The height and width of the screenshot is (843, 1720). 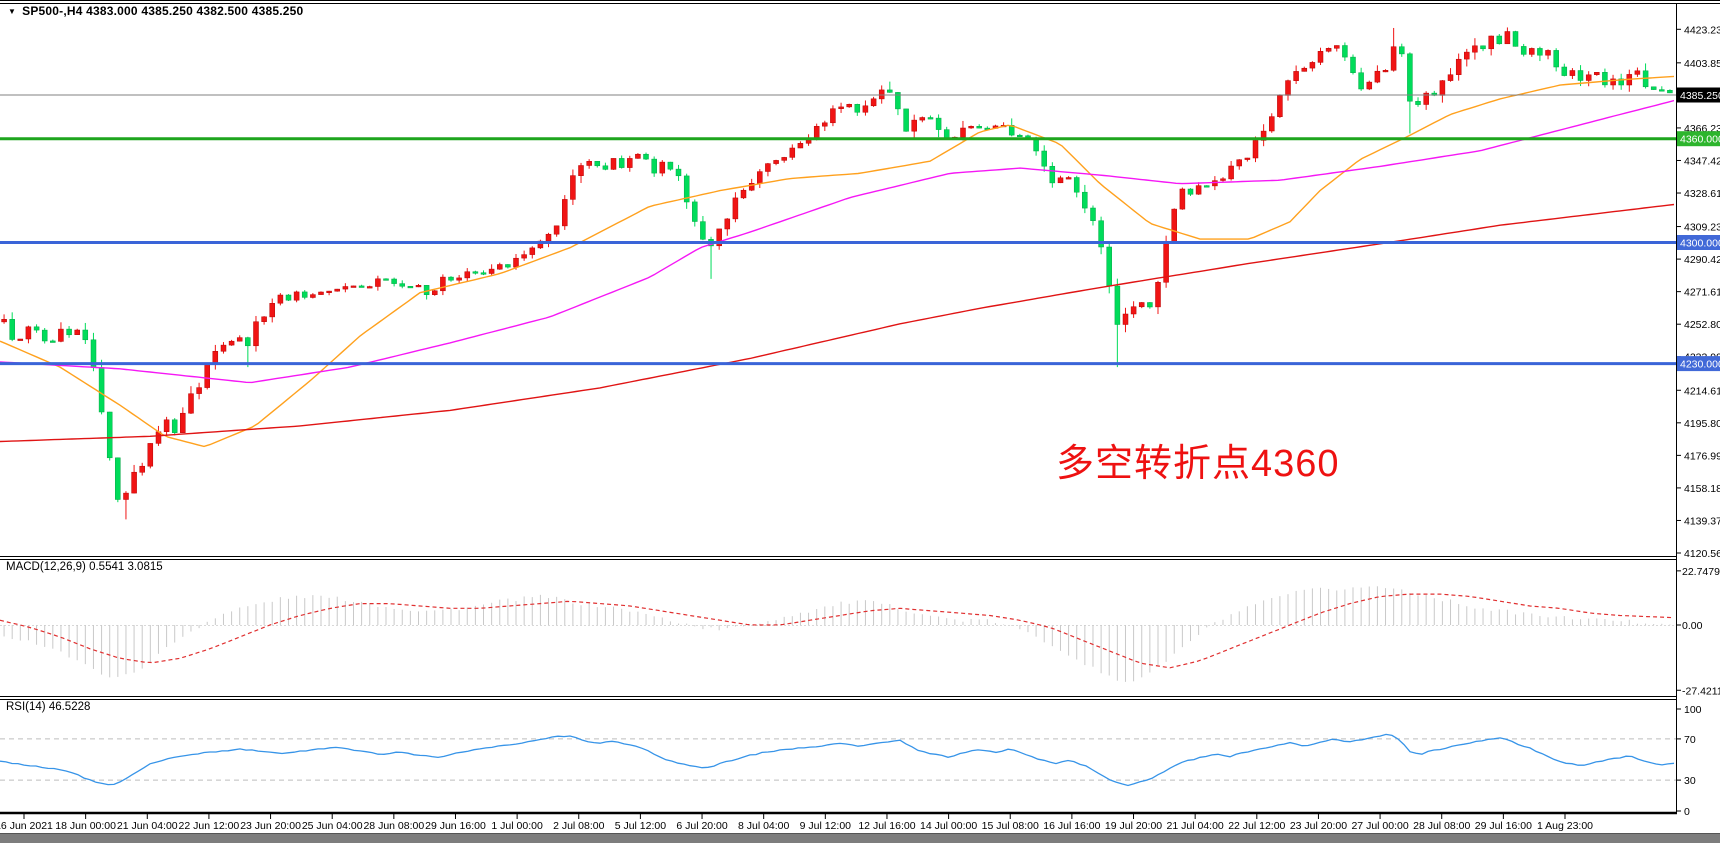 What do you see at coordinates (1256, 826) in the screenshot?
I see `svg-text: 22 Jul 12:00` at bounding box center [1256, 826].